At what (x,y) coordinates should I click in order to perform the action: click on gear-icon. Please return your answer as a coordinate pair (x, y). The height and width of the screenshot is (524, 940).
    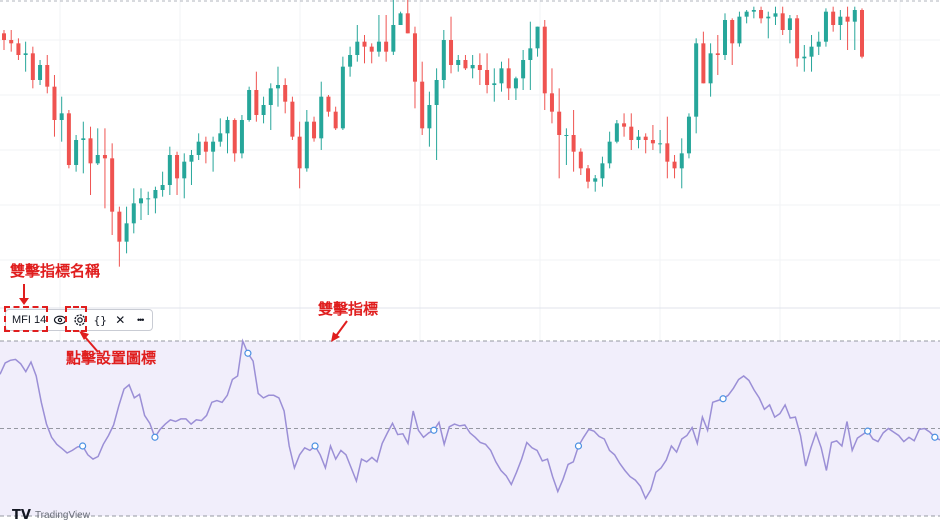
    Looking at the image, I should click on (80, 320).